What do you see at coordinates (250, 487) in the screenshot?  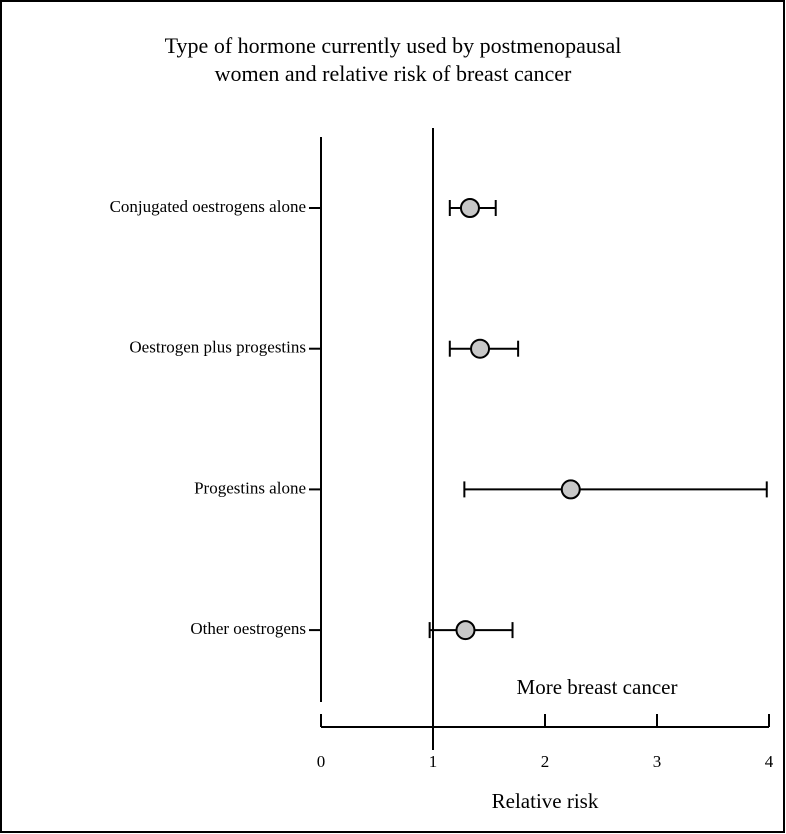 I see `y-tick-label: Progestins alone` at bounding box center [250, 487].